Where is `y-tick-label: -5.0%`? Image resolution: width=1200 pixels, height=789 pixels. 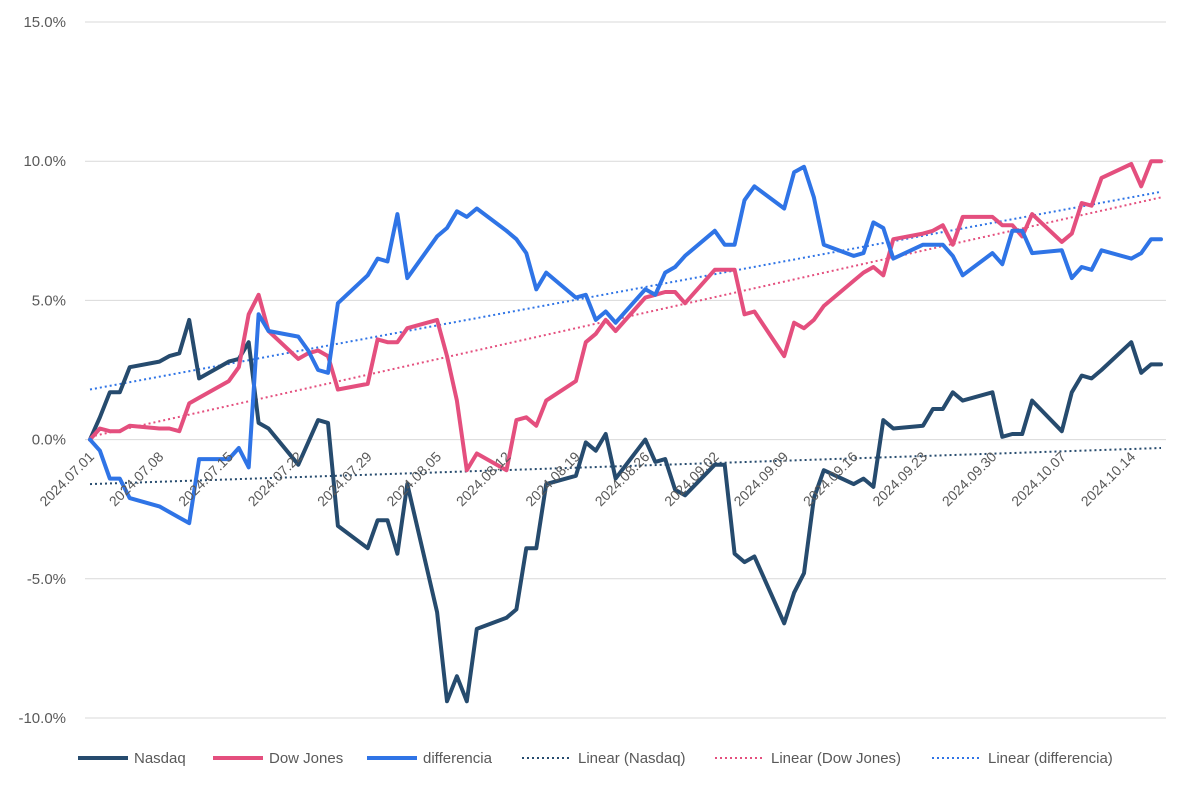 y-tick-label: -5.0% is located at coordinates (46, 579).